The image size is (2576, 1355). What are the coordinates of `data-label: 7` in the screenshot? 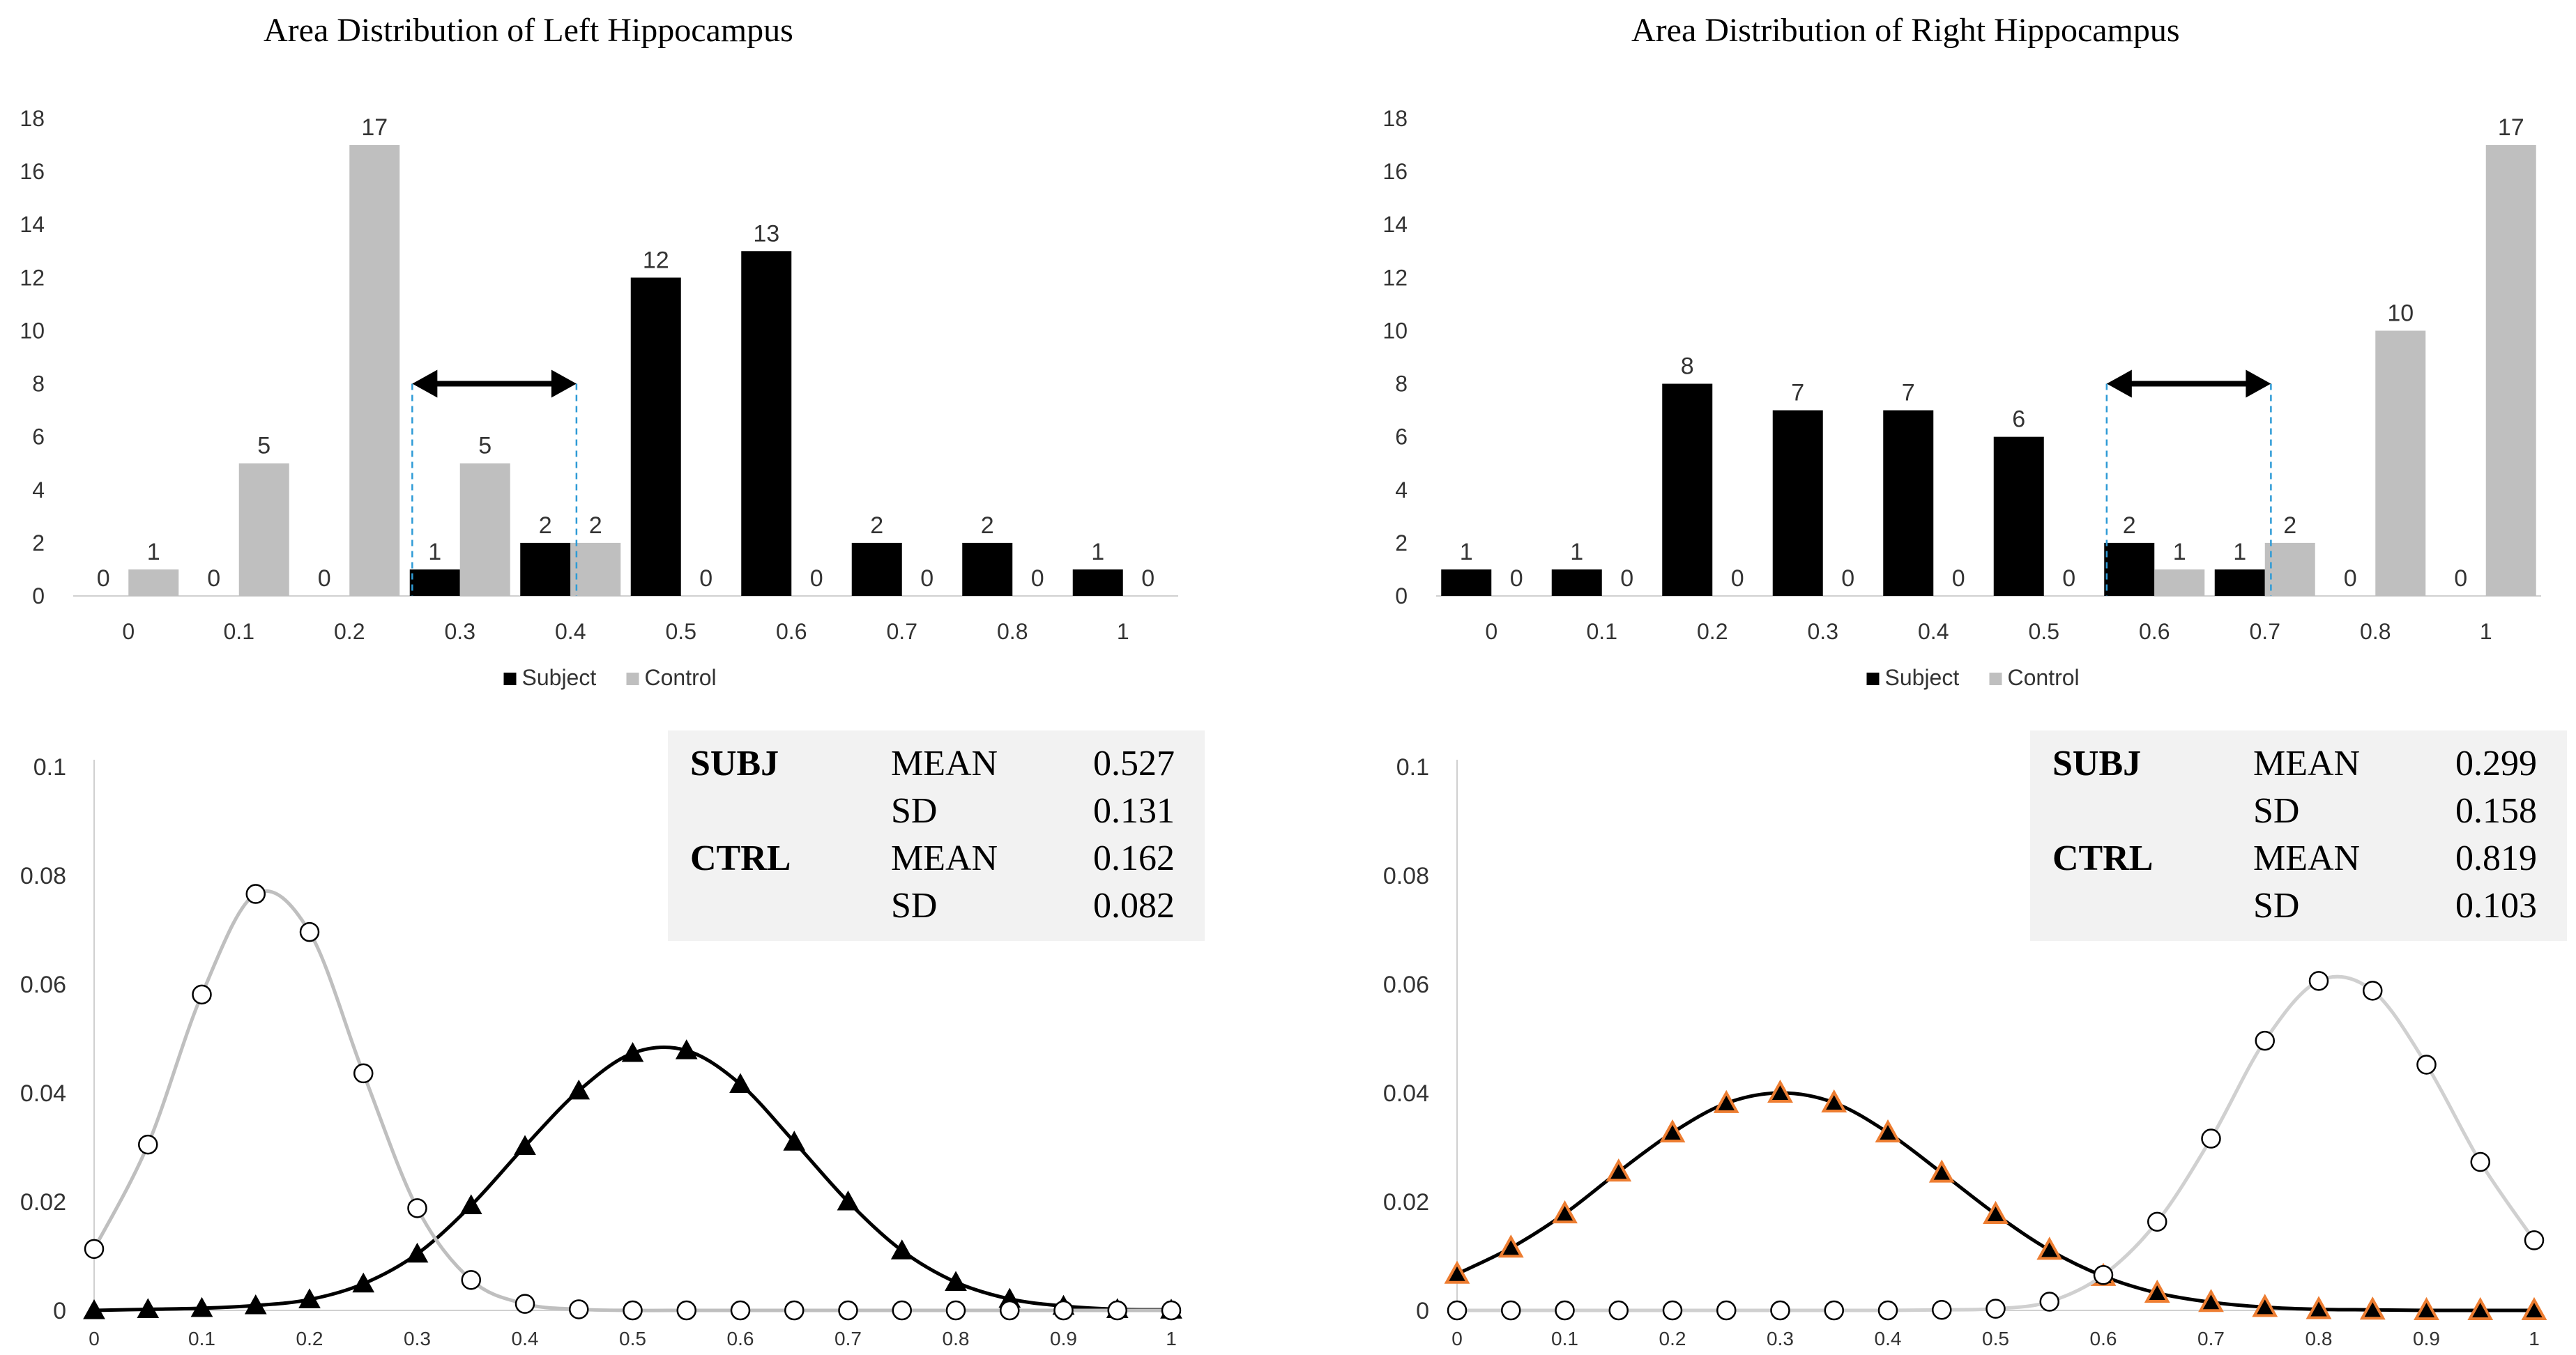 It's located at (1797, 393).